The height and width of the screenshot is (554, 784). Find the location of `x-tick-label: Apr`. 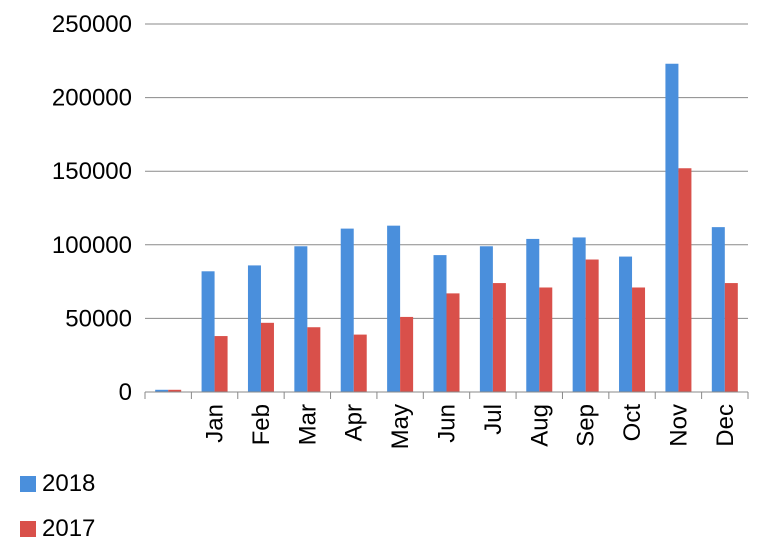

x-tick-label: Apr is located at coordinates (354, 422).